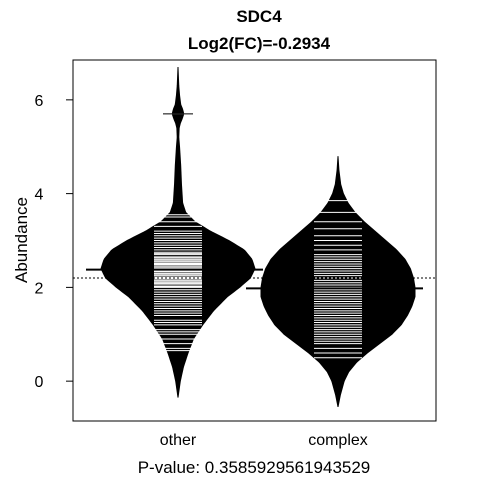  Describe the element at coordinates (39, 288) in the screenshot. I see `y-tick-label: 2` at that location.